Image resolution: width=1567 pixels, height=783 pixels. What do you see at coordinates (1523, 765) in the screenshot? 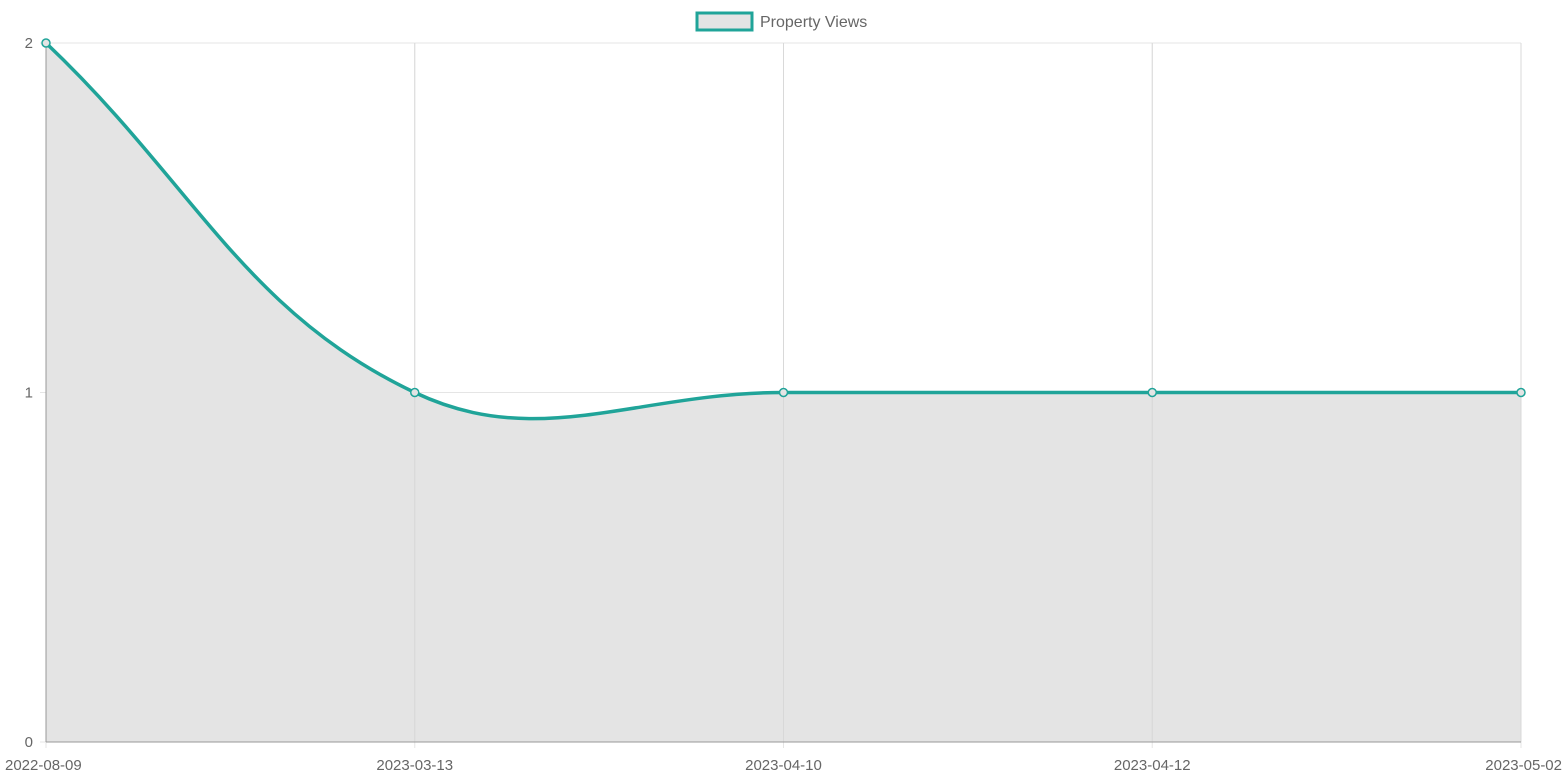
I see `x-tick-label: 2023-05-02` at bounding box center [1523, 765].